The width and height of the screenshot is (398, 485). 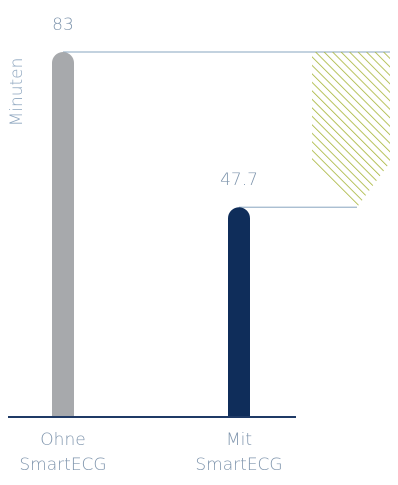 I want to click on value-label-0: 83, so click(x=63, y=25).